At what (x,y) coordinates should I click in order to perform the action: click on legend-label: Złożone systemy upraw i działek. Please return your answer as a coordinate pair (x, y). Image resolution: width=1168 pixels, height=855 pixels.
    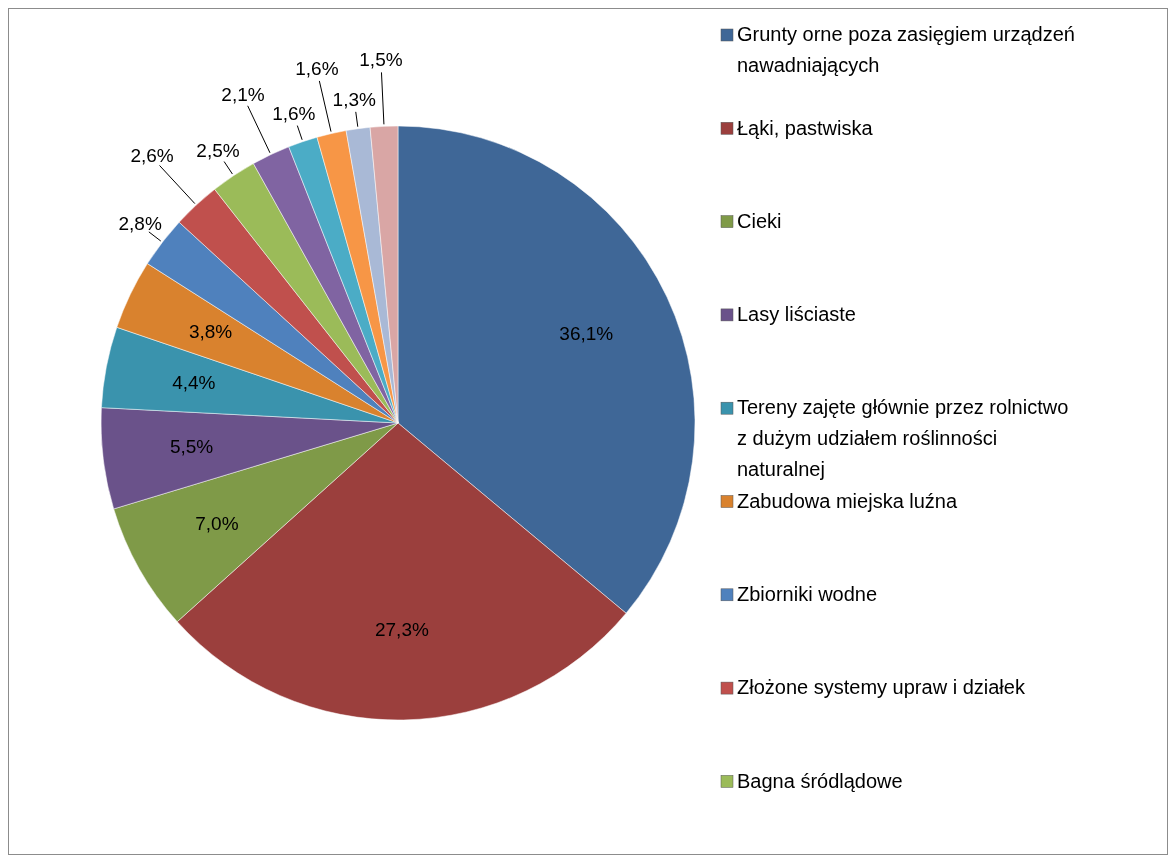
    Looking at the image, I should click on (881, 687).